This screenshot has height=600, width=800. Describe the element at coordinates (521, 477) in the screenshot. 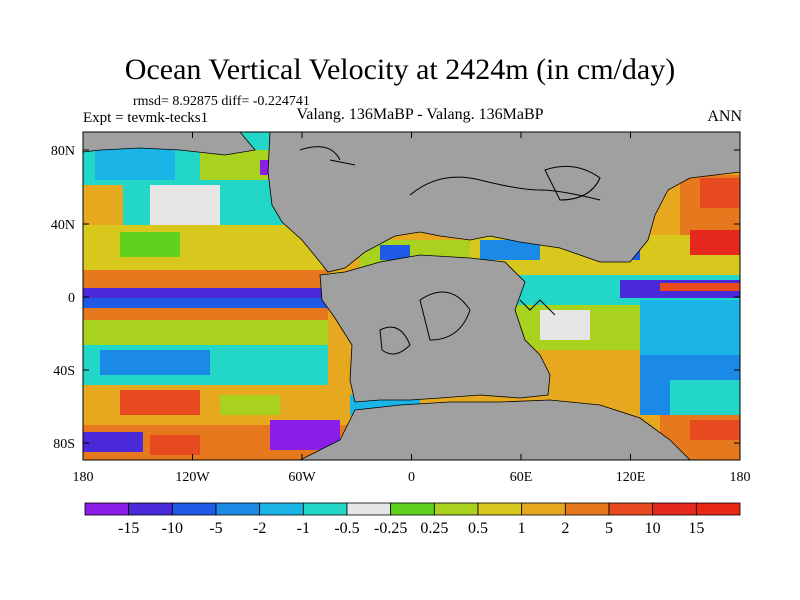

I see `lon-label: 60E` at that location.